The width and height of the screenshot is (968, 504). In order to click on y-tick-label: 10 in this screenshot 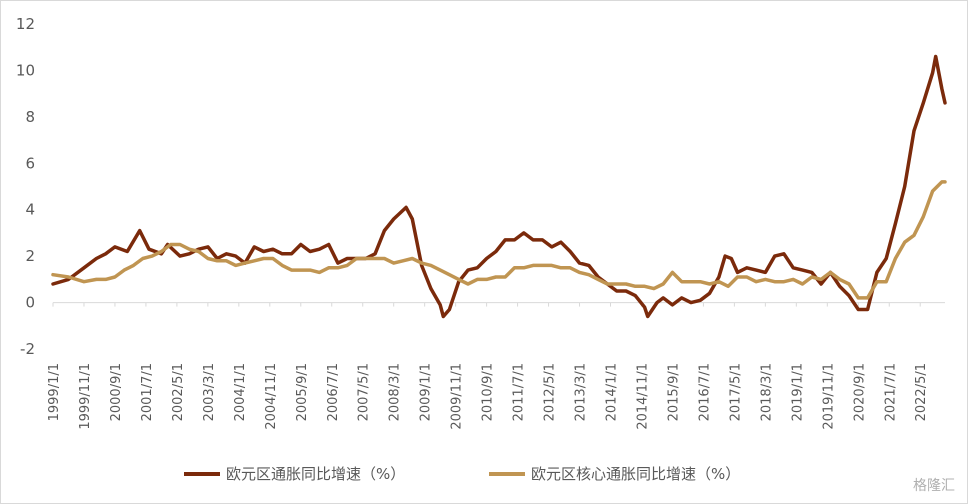, I will do `click(25, 70)`.